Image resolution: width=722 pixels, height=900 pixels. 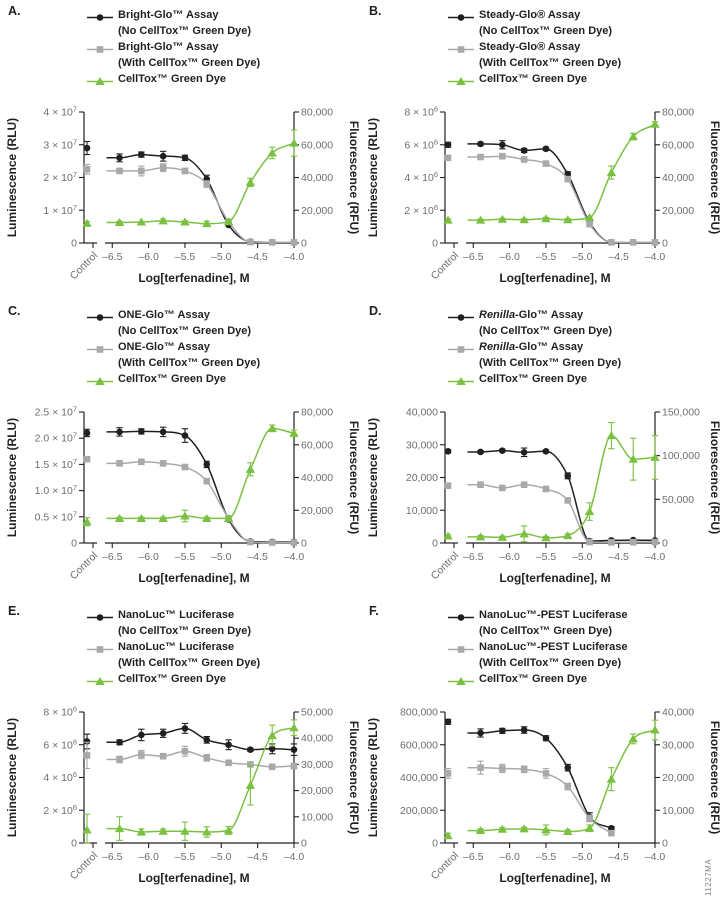 What do you see at coordinates (534, 81) in the screenshot?
I see `legend-item: CellTox™ Green Dye` at bounding box center [534, 81].